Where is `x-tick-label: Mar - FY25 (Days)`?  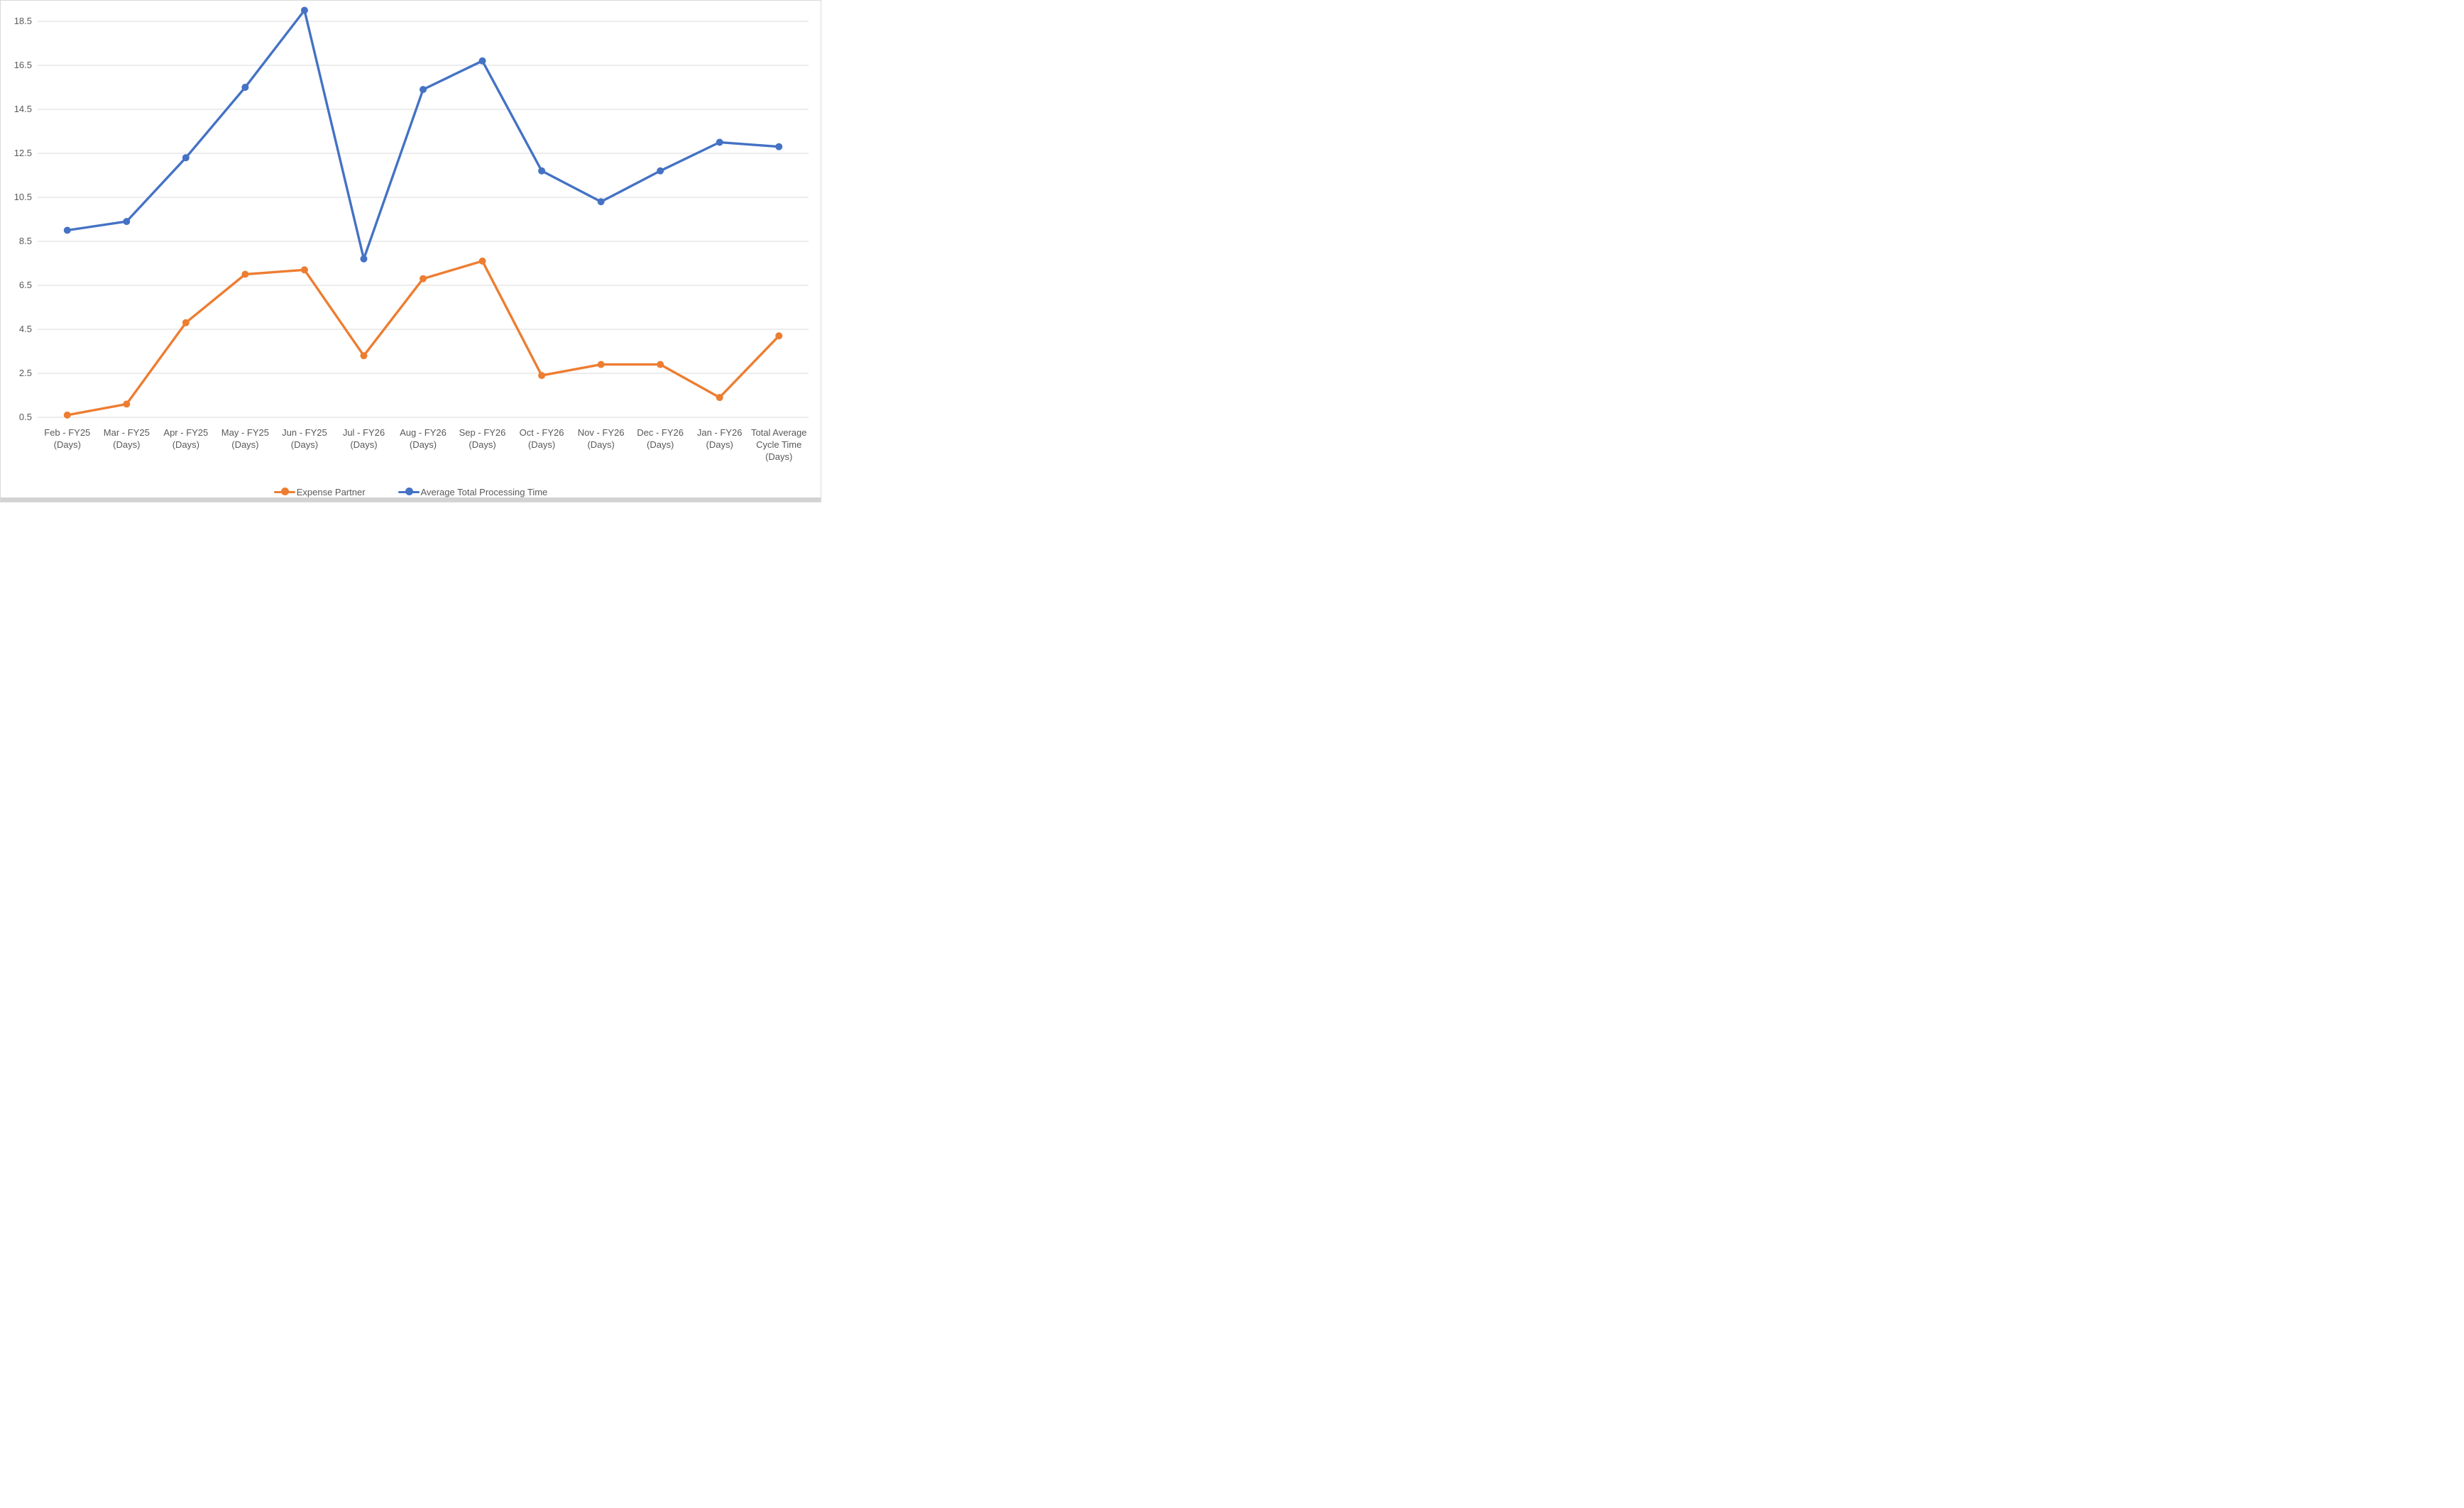
x-tick-label: Mar - FY25 (Days) is located at coordinates (126, 438).